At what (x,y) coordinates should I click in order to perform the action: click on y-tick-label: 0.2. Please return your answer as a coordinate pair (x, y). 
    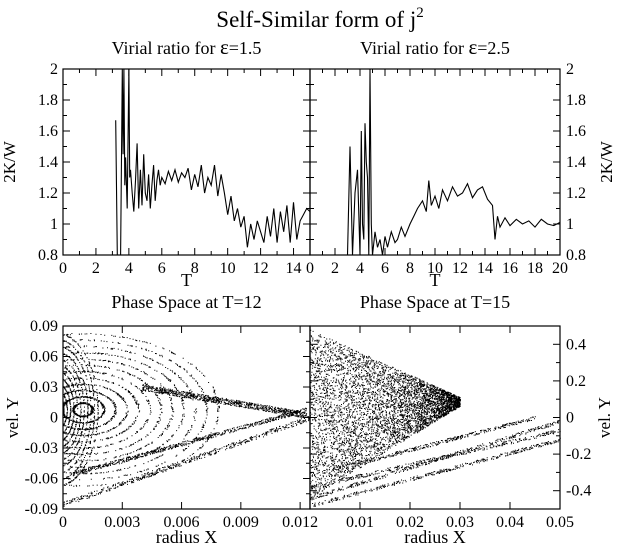
    Looking at the image, I should click on (576, 381).